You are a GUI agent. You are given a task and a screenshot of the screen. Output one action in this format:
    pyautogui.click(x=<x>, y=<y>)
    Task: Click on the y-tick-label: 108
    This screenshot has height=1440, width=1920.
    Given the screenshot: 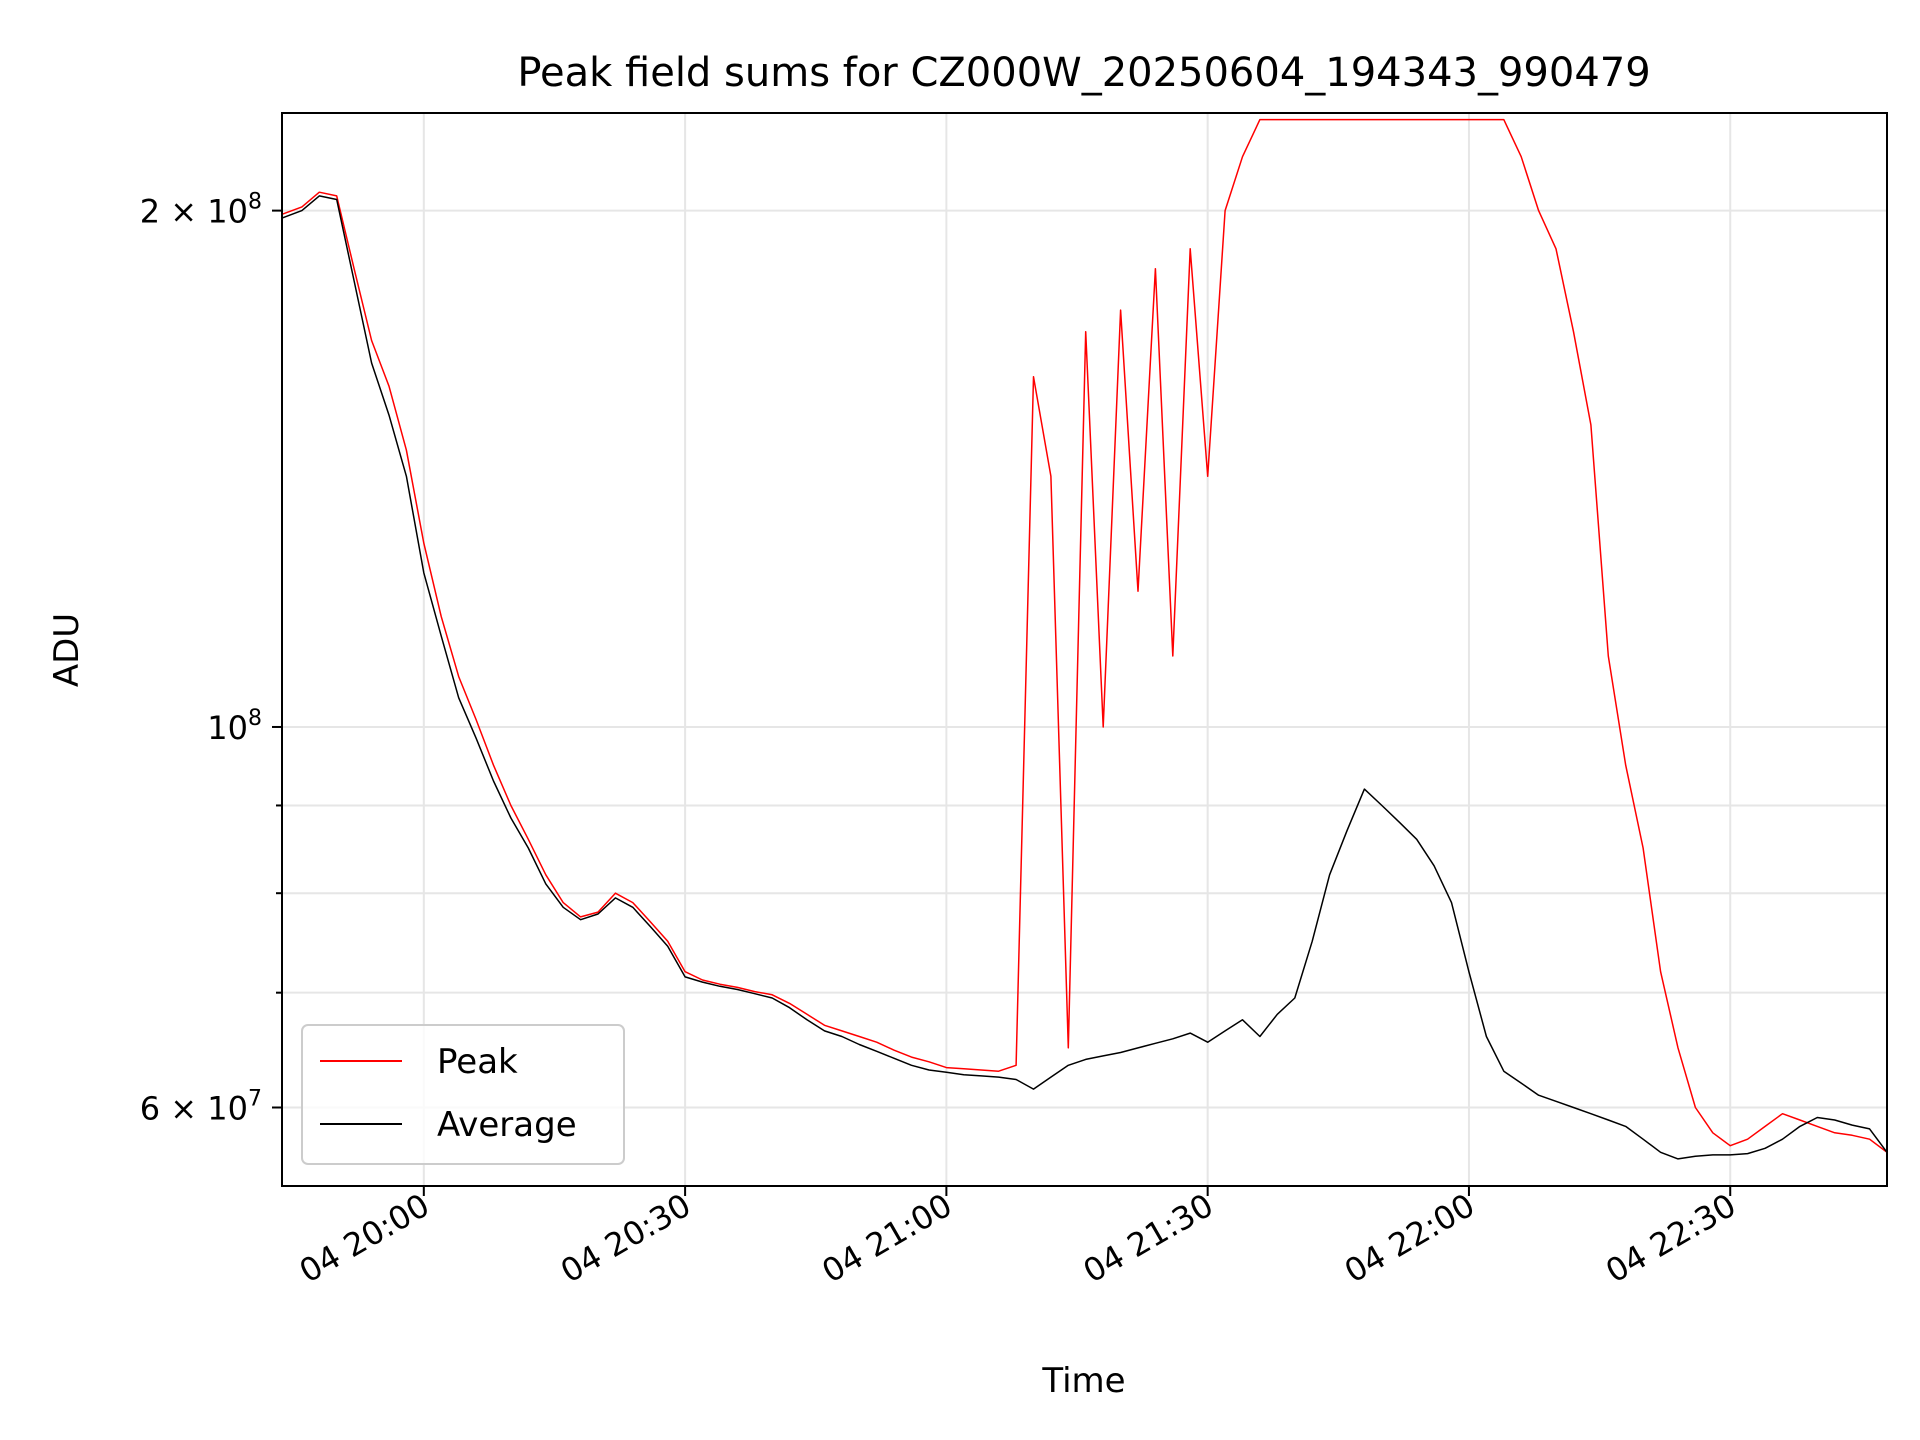 What is the action you would take?
    pyautogui.click(x=234, y=726)
    